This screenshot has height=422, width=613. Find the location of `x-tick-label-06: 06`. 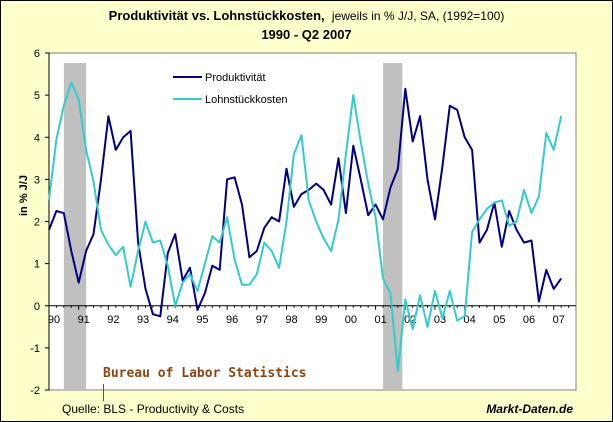

x-tick-label-06: 06 is located at coordinates (529, 320).